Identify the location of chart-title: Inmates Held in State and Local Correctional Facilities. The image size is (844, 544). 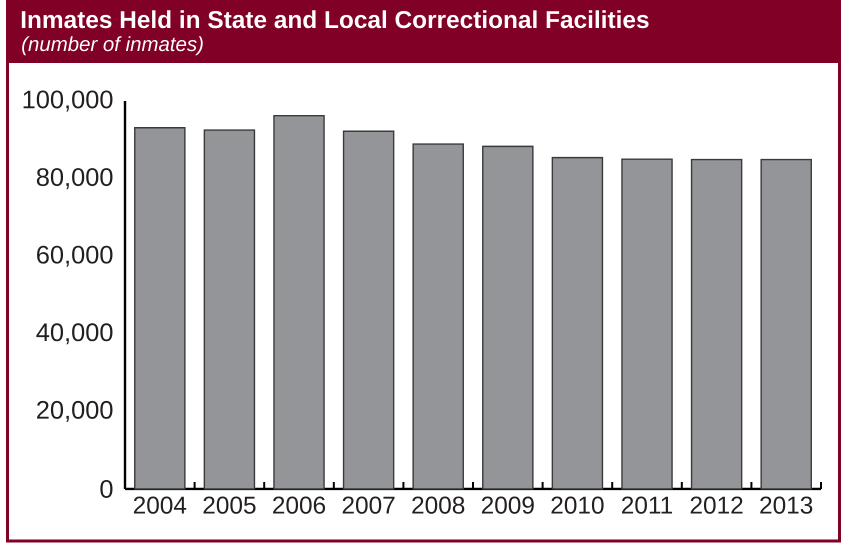
(335, 19).